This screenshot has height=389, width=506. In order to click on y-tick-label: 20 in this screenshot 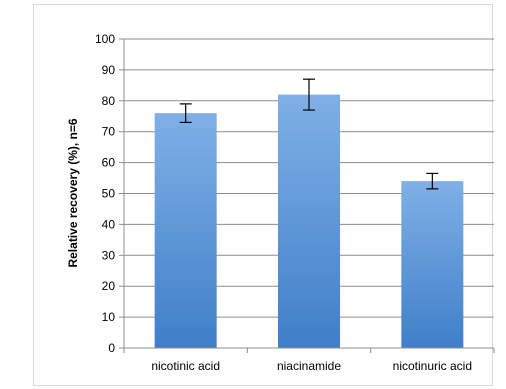, I will do `click(109, 286)`.